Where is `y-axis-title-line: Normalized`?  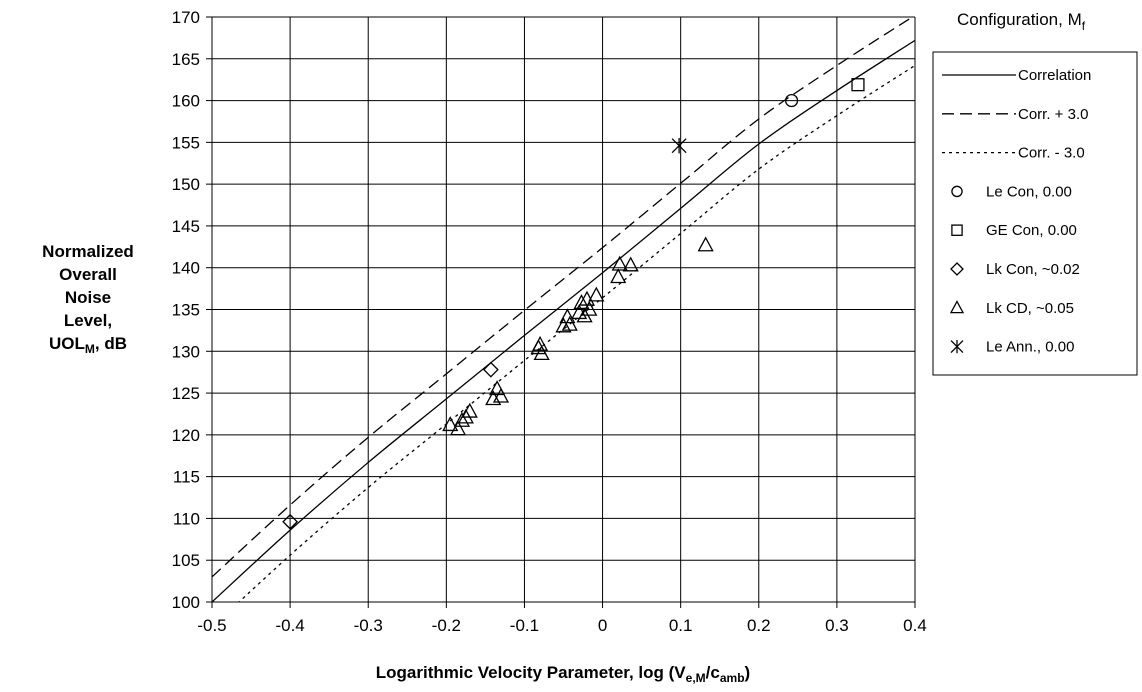 y-axis-title-line: Normalized is located at coordinates (88, 251).